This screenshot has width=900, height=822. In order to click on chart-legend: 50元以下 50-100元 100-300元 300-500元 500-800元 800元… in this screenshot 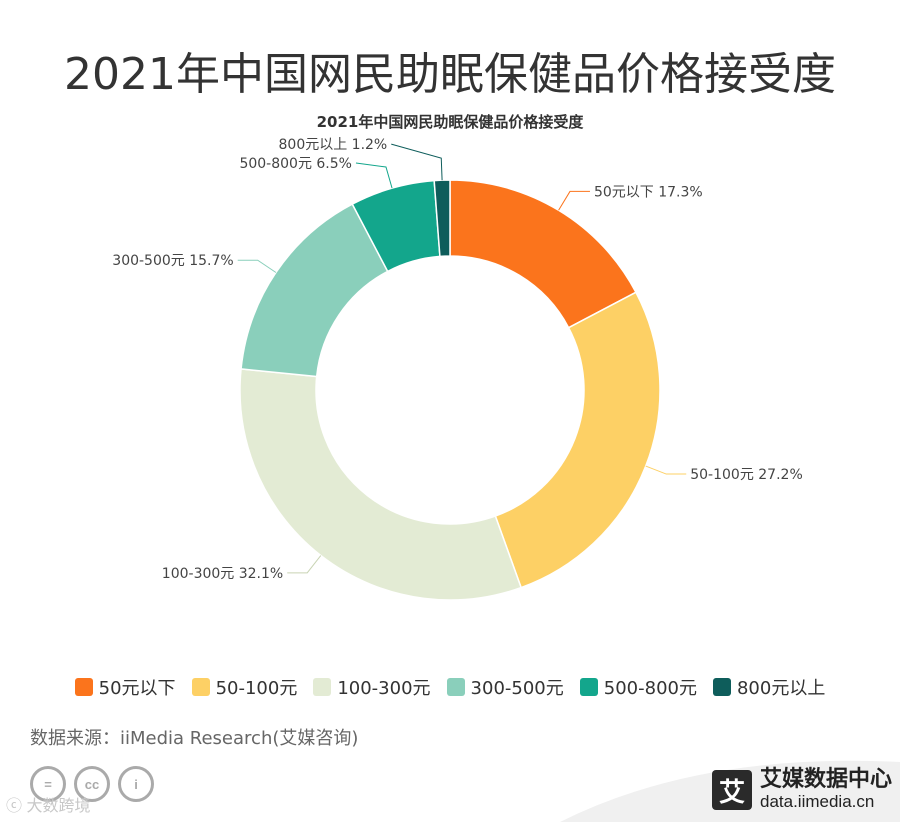, I will do `click(450, 687)`.